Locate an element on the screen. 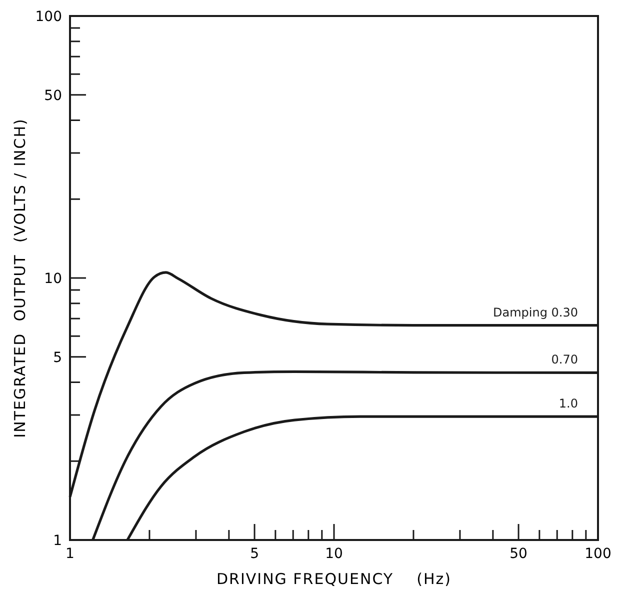 Image resolution: width=629 pixels, height=594 pixels. y-tick-label: 100 is located at coordinates (48, 16).